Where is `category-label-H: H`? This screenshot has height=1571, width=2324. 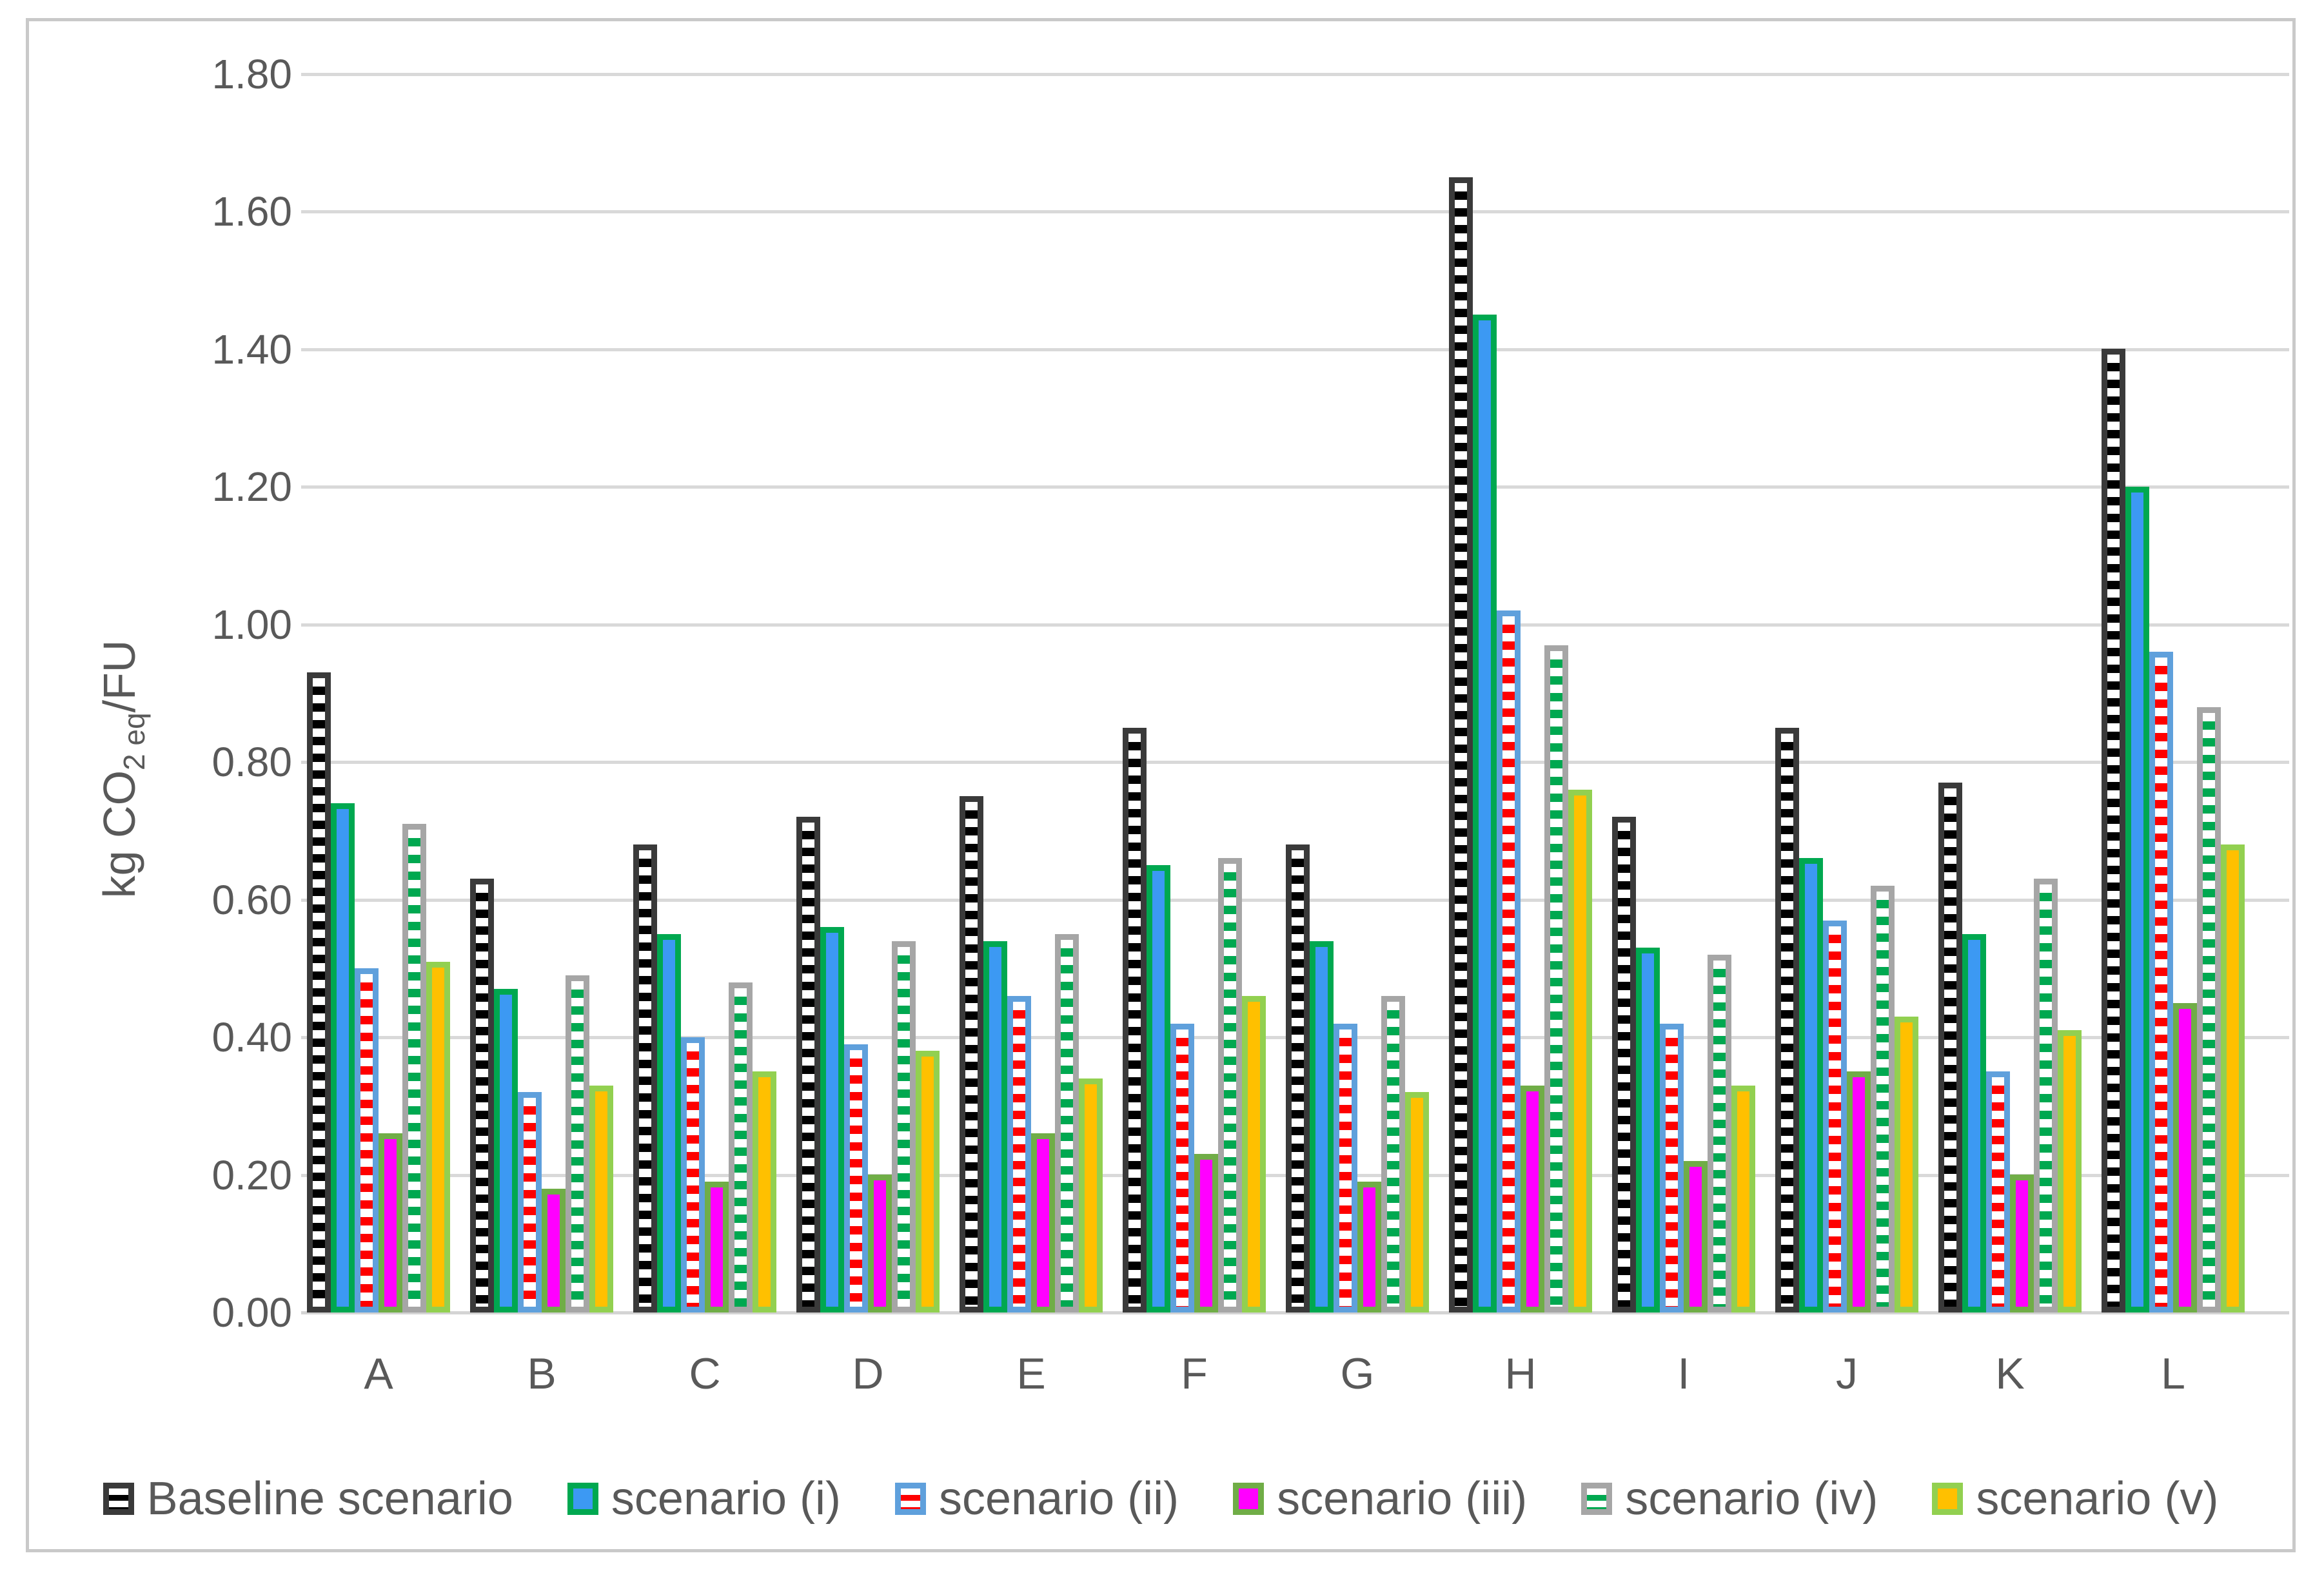
category-label-H: H is located at coordinates (1520, 1373).